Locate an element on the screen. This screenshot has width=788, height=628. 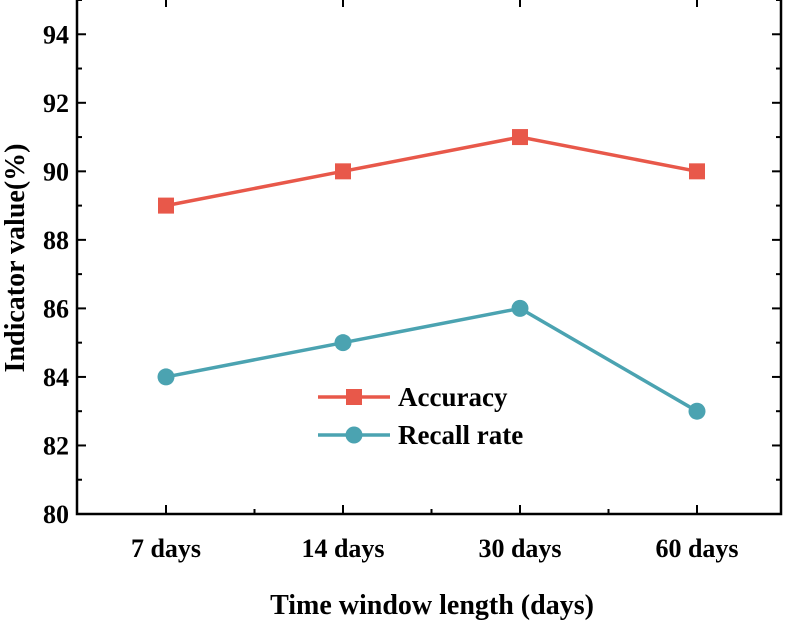
y-axis-title: Indicator value(%) is located at coordinates (15, 258).